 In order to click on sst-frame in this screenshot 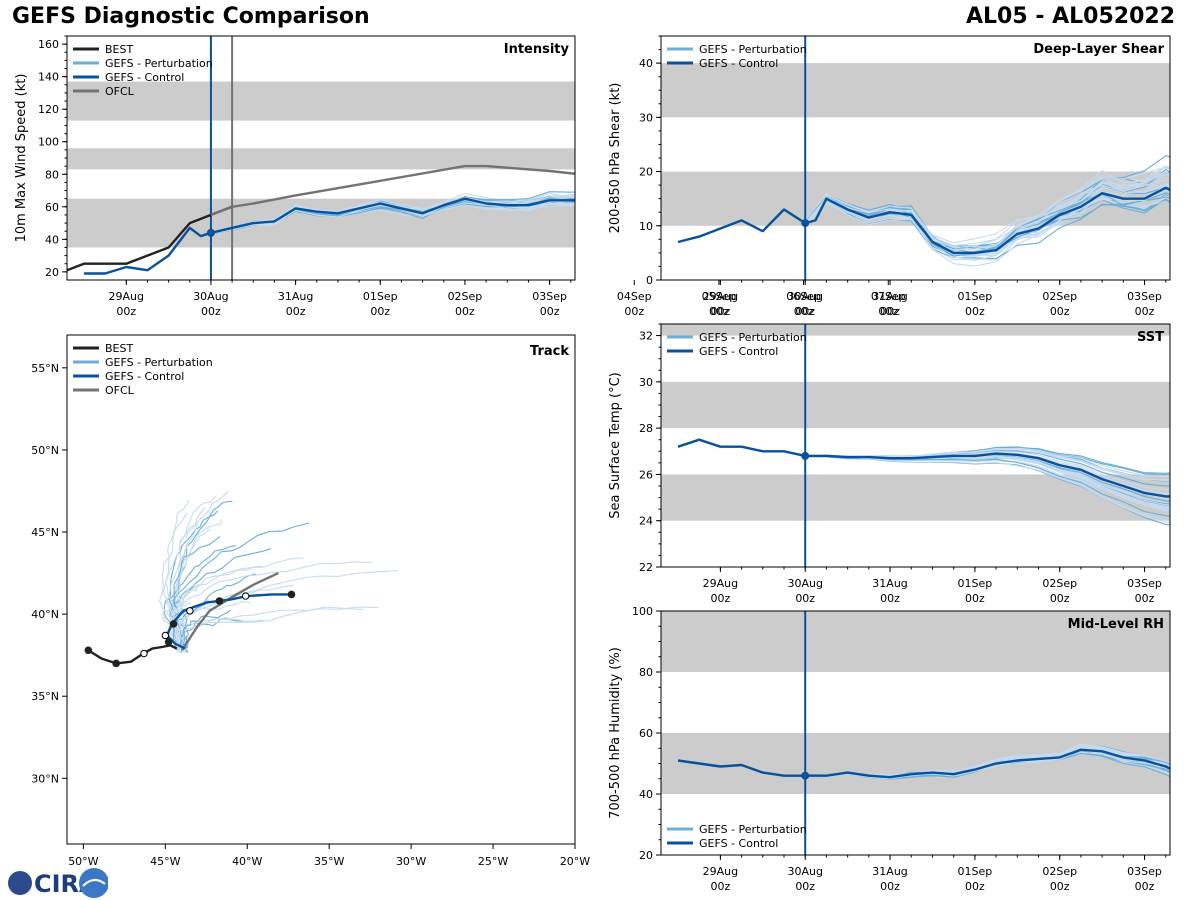, I will do `click(915, 445)`.